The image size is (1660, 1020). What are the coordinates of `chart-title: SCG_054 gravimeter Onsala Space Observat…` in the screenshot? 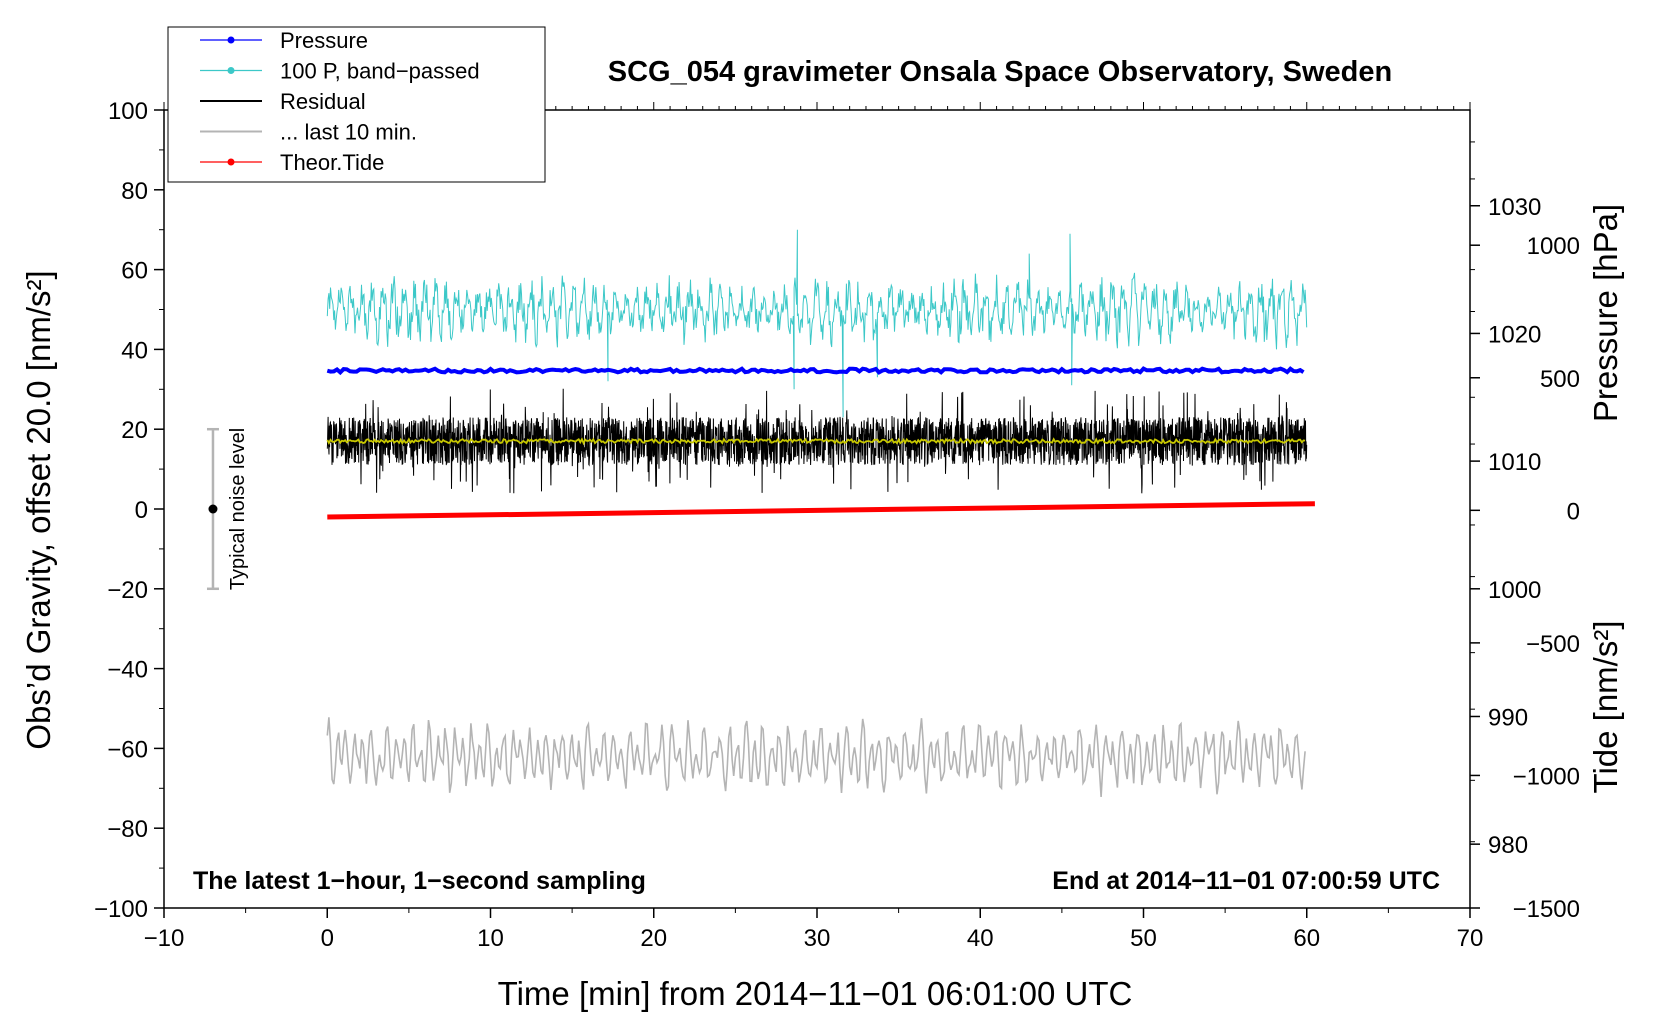 It's located at (1000, 72).